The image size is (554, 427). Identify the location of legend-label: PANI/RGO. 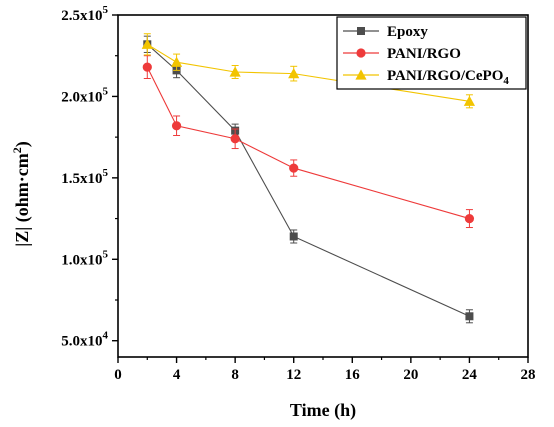
(424, 54).